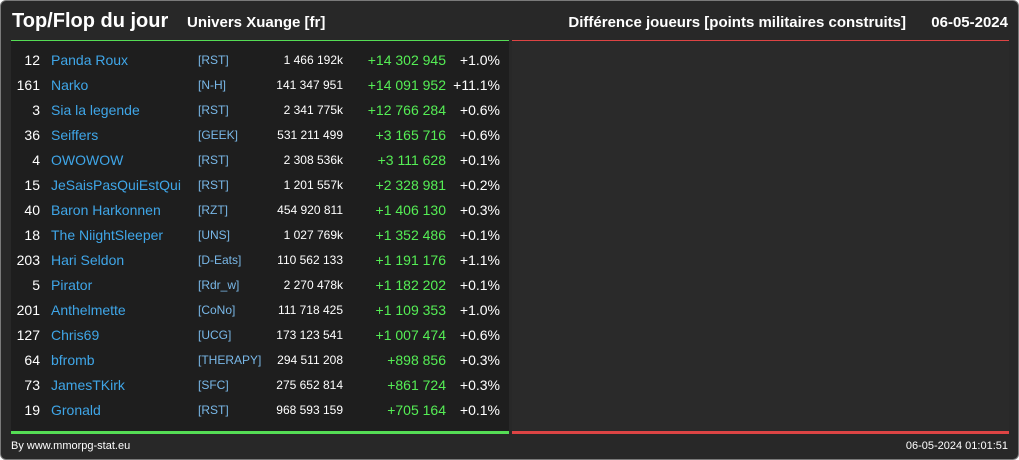 The width and height of the screenshot is (1019, 460). I want to click on player-total-points: 294 511 208, so click(310, 360).